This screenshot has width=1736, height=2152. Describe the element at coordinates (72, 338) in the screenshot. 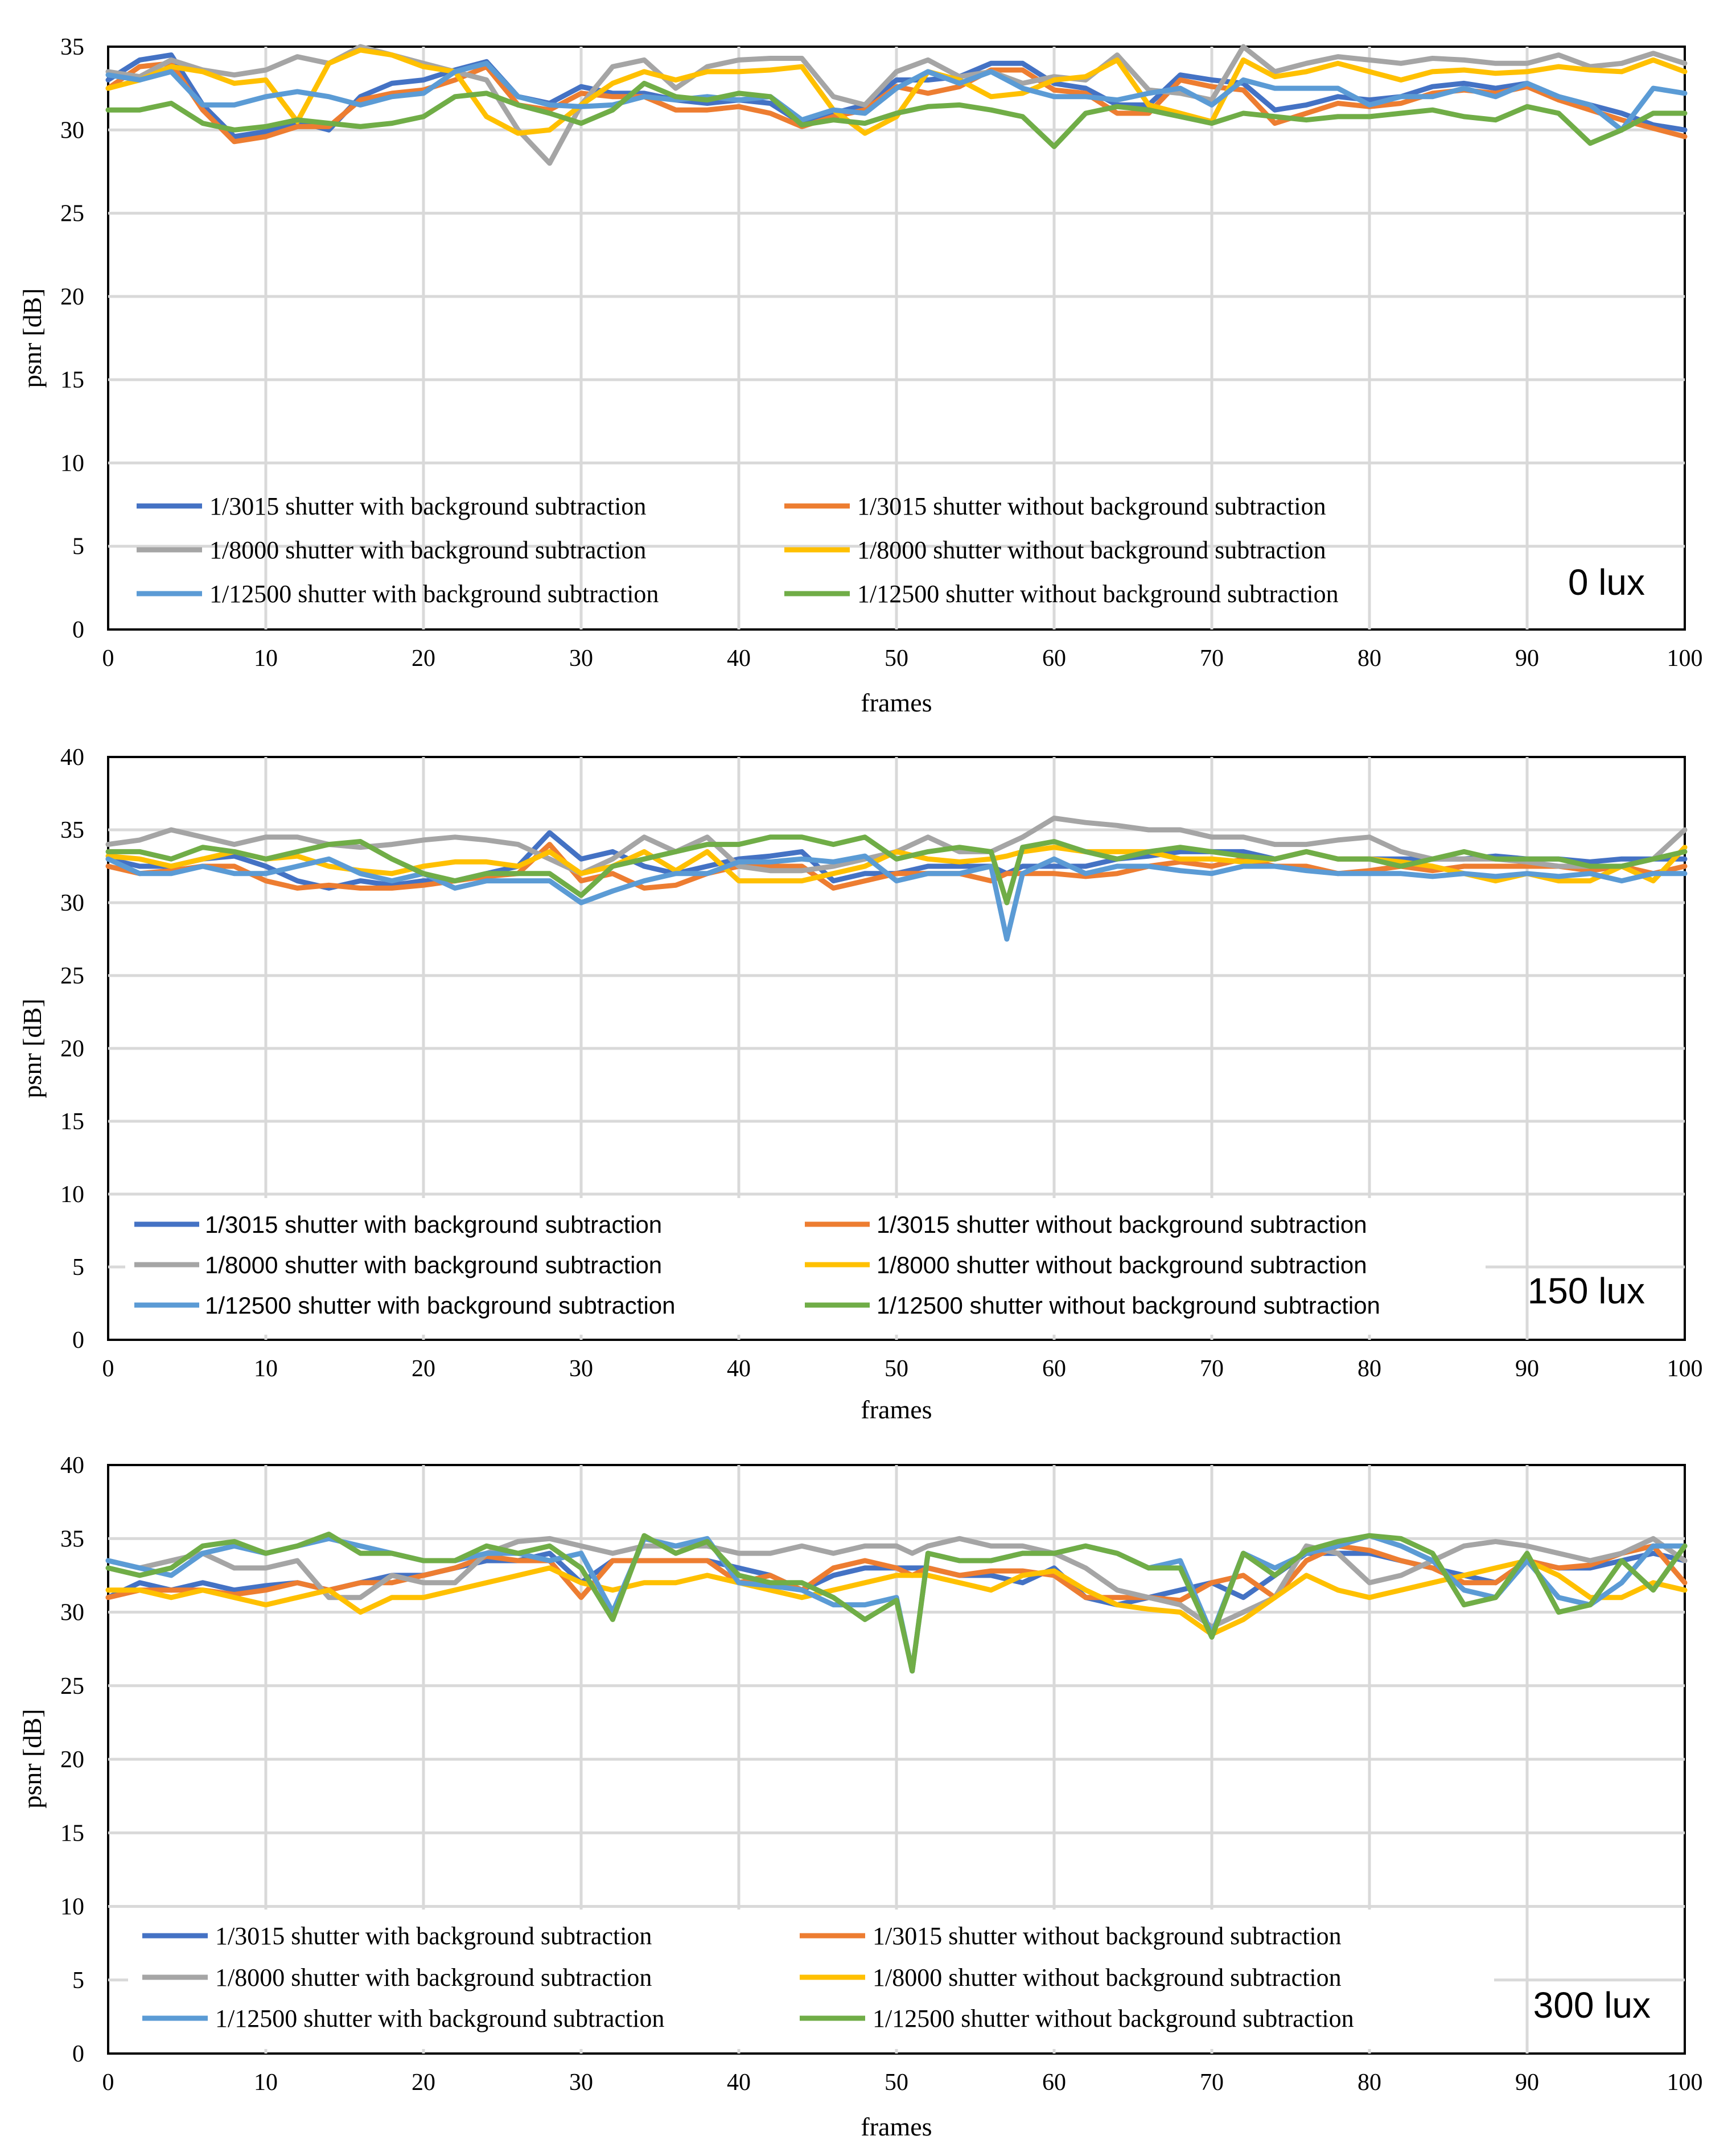

I see `y-tick-labels: 0 5 10 15 20 25 30 35` at that location.